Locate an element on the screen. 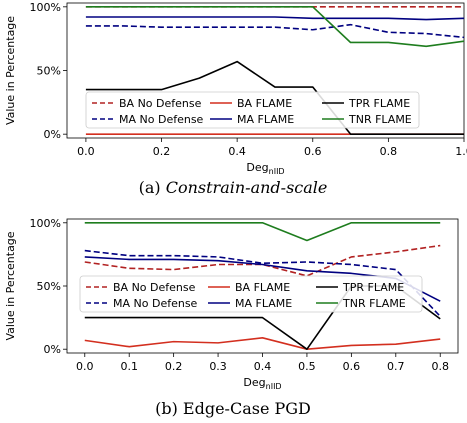 The width and height of the screenshot is (467, 423). caption: (a) Constrain-and-scale is located at coordinates (233, 187).